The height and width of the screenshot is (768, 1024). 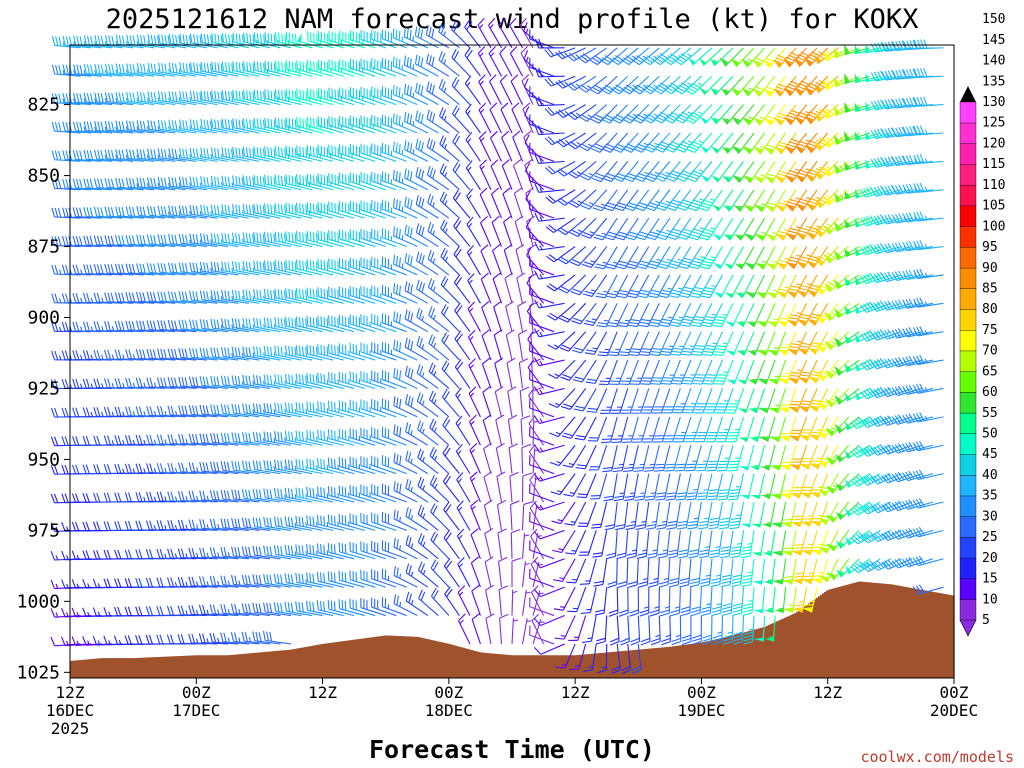 I want to click on colorbar-tick-label: 90, so click(x=990, y=268).